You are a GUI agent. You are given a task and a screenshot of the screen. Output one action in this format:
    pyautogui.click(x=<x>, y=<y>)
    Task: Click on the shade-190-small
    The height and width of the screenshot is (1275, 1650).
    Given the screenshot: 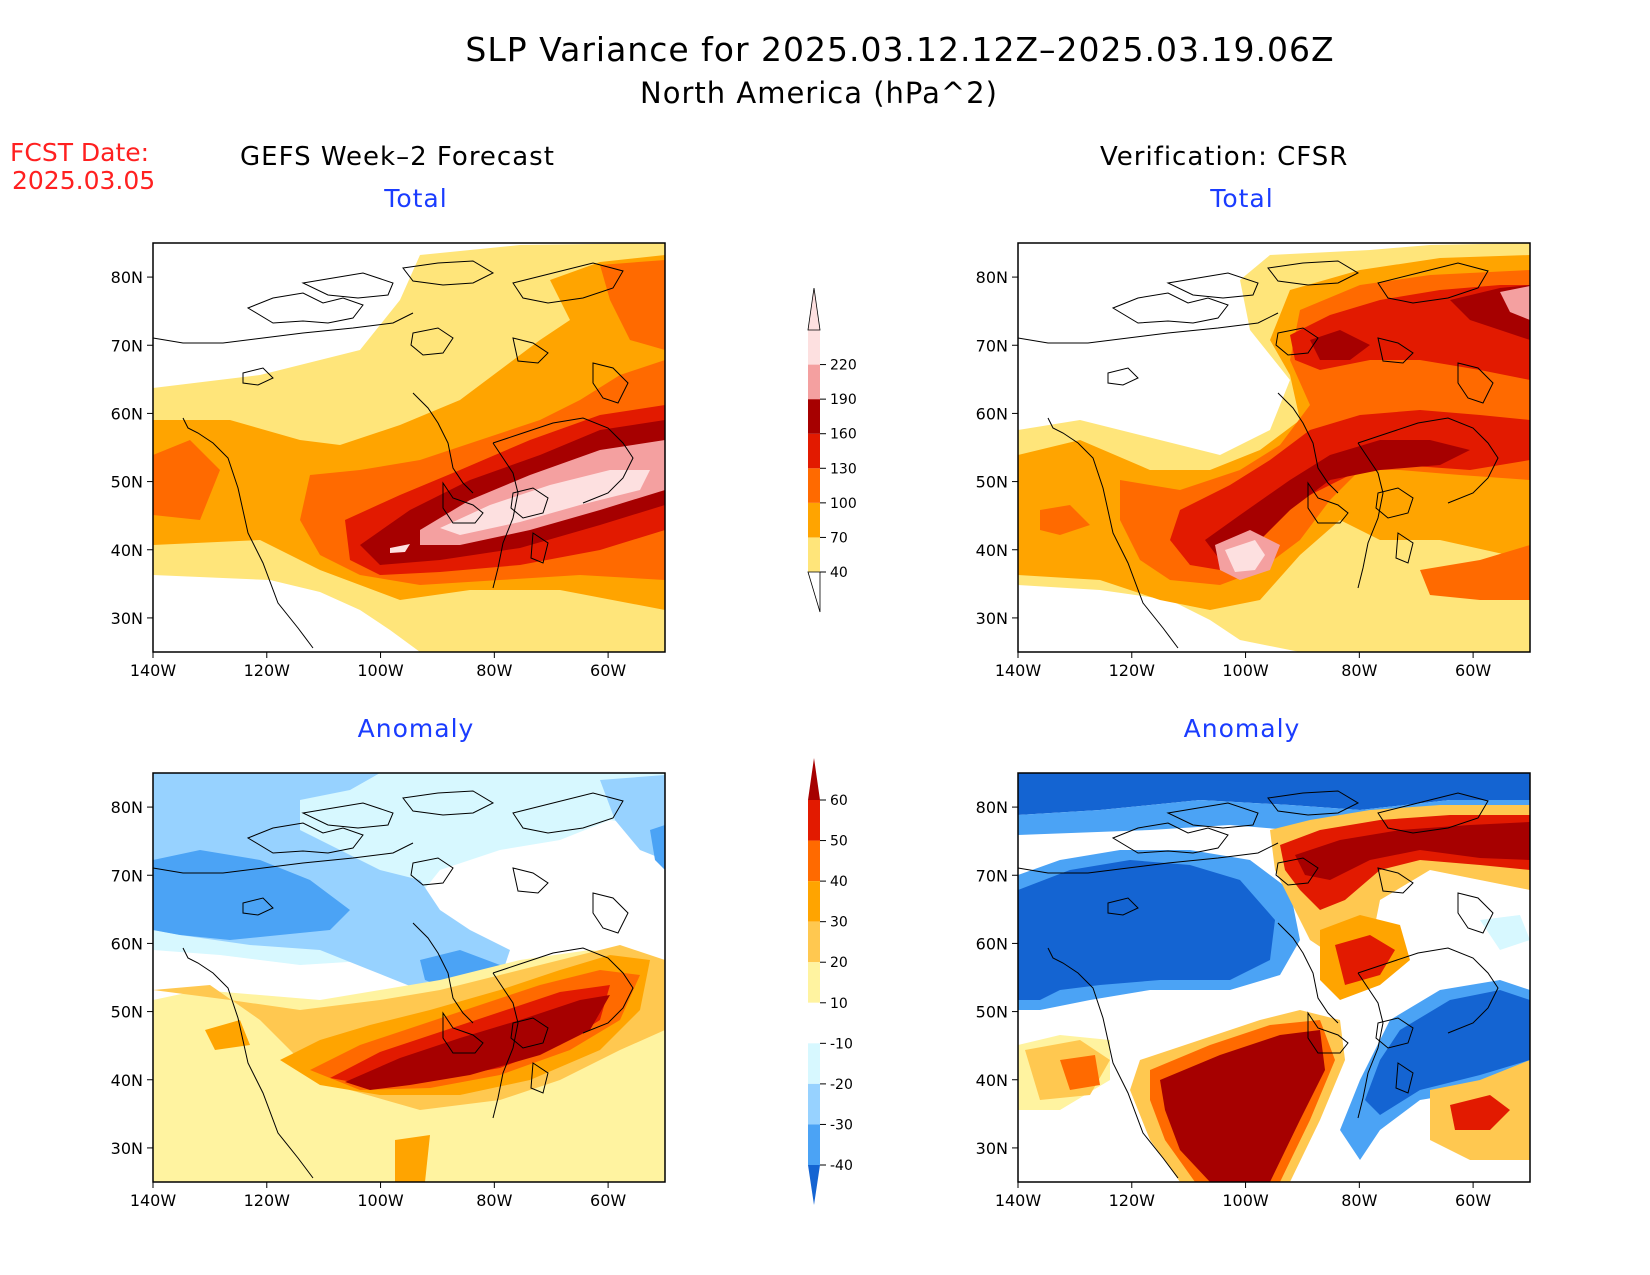 What is the action you would take?
    pyautogui.click(x=400, y=548)
    